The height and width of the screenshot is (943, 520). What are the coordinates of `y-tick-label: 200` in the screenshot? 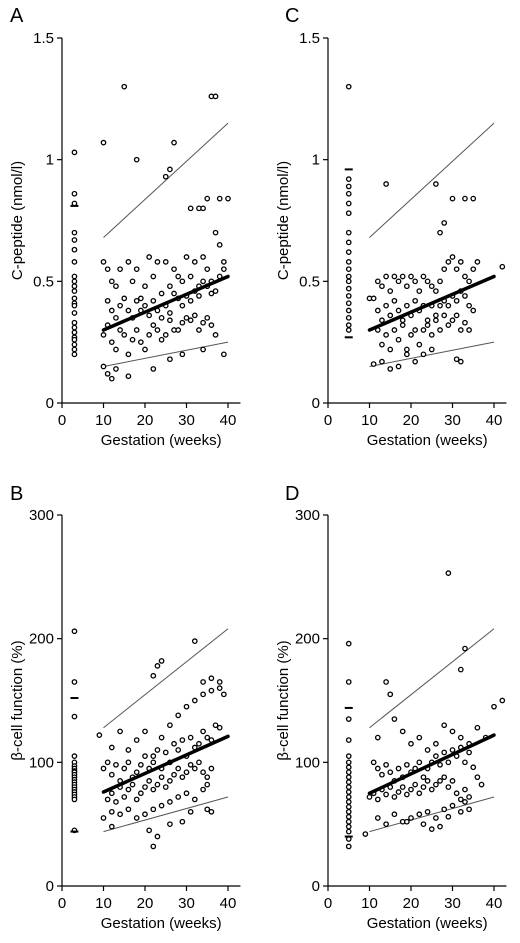 It's located at (307, 639).